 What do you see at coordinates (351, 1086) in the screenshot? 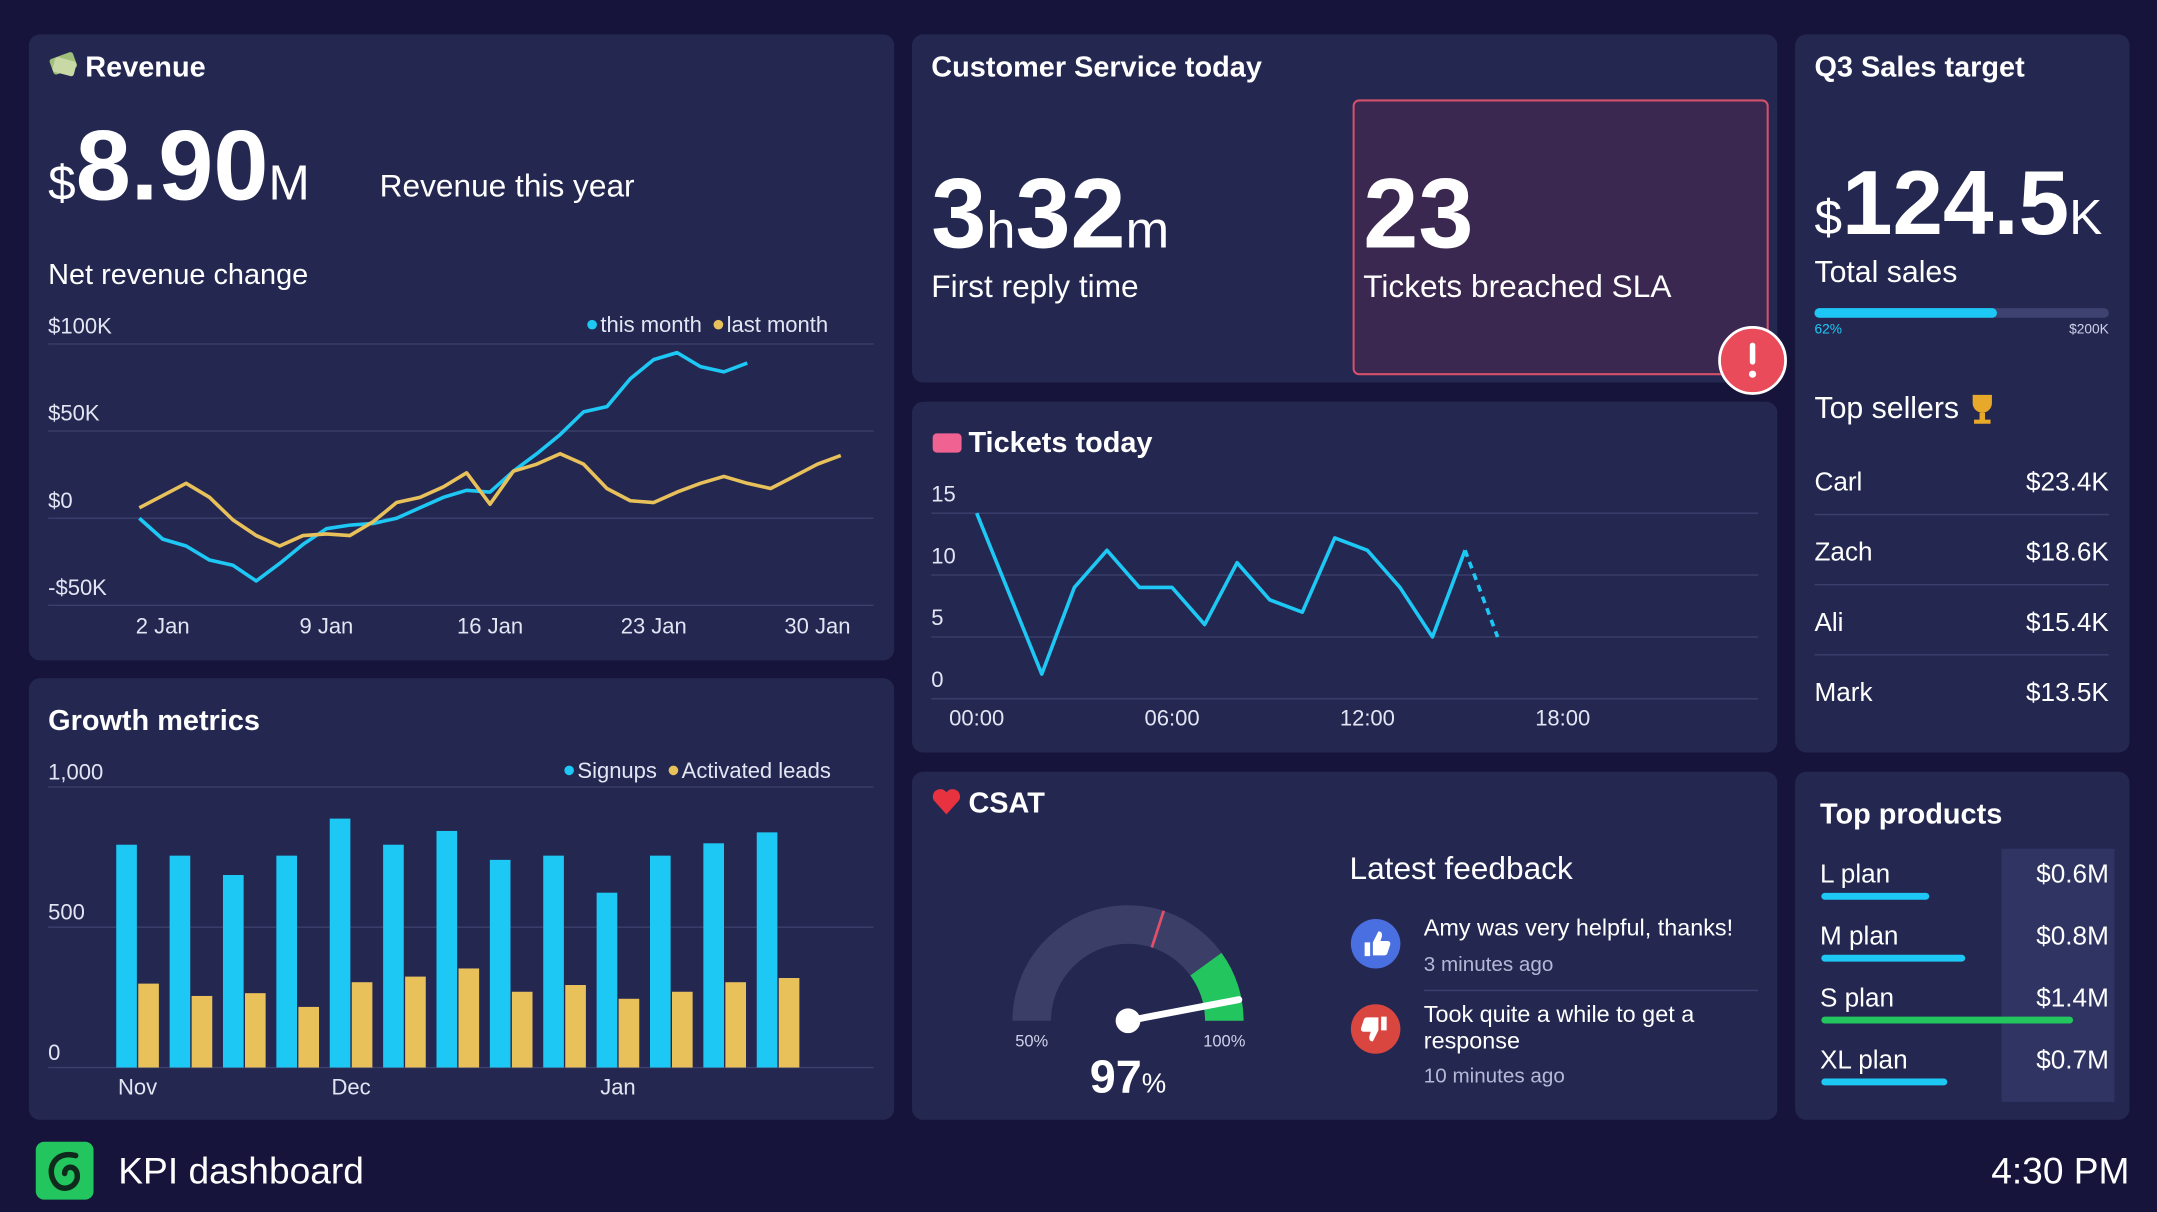
I see `x-tick-label: Dec` at bounding box center [351, 1086].